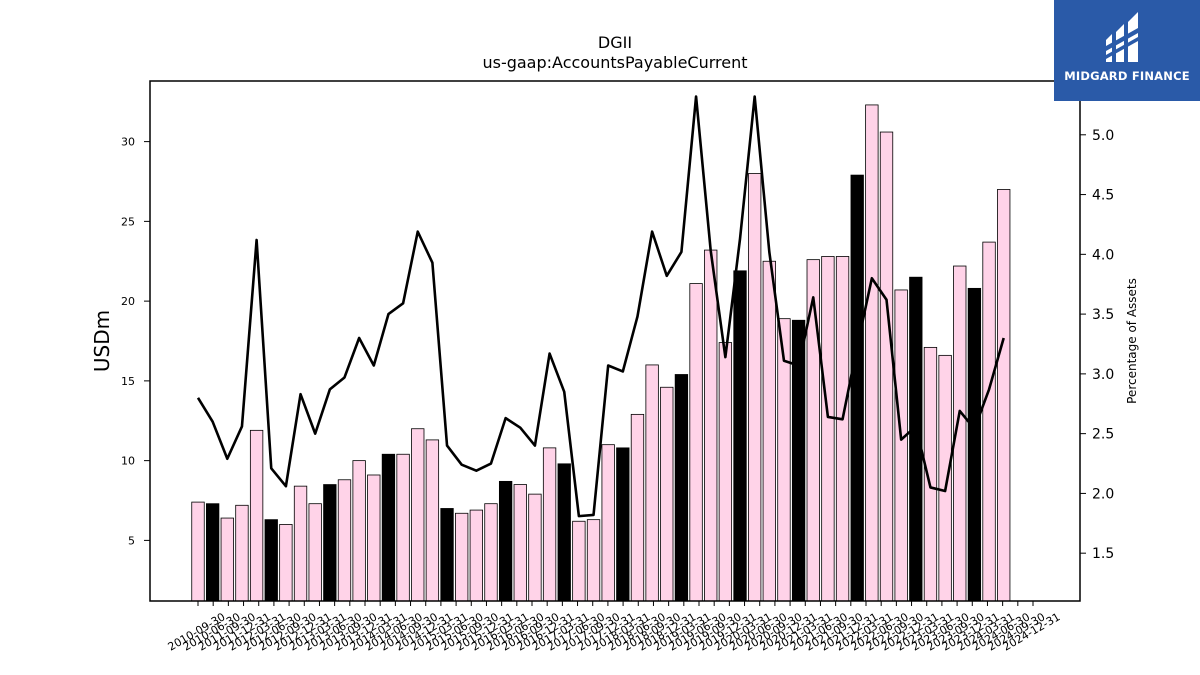  What do you see at coordinates (1103, 315) in the screenshot?
I see `y2-tick-label: 3.5` at bounding box center [1103, 315].